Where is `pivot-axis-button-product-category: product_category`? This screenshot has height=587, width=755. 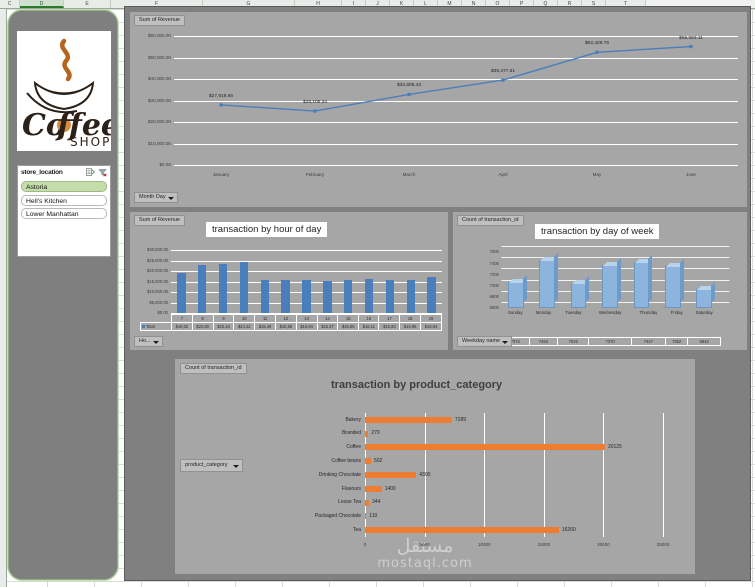
pivot-axis-button-product-category: product_category is located at coordinates (211, 465).